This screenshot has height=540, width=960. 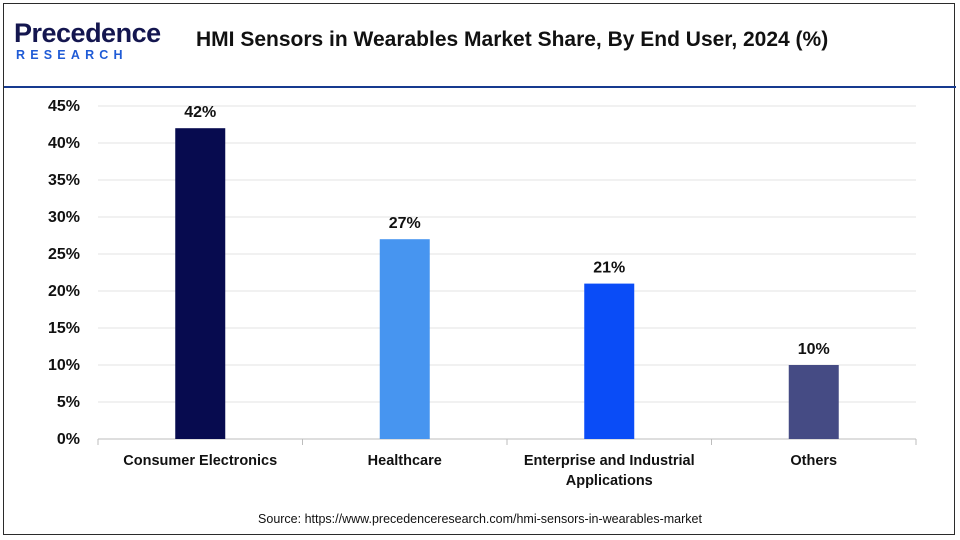 What do you see at coordinates (405, 223) in the screenshot?
I see `data-label: 27%` at bounding box center [405, 223].